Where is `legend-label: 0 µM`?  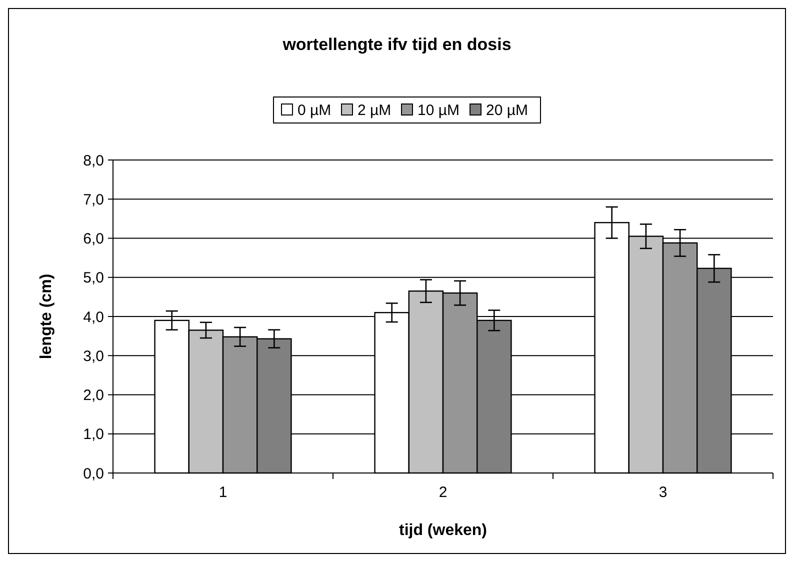
legend-label: 0 µM is located at coordinates (315, 110).